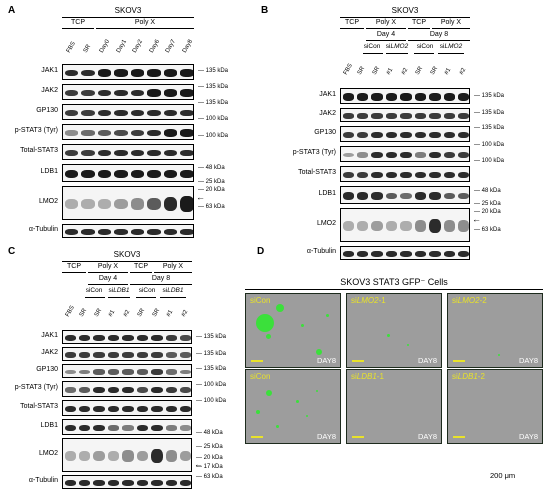 The width and height of the screenshot is (550, 495). I want to click on panel-label: A, so click(12, 10).